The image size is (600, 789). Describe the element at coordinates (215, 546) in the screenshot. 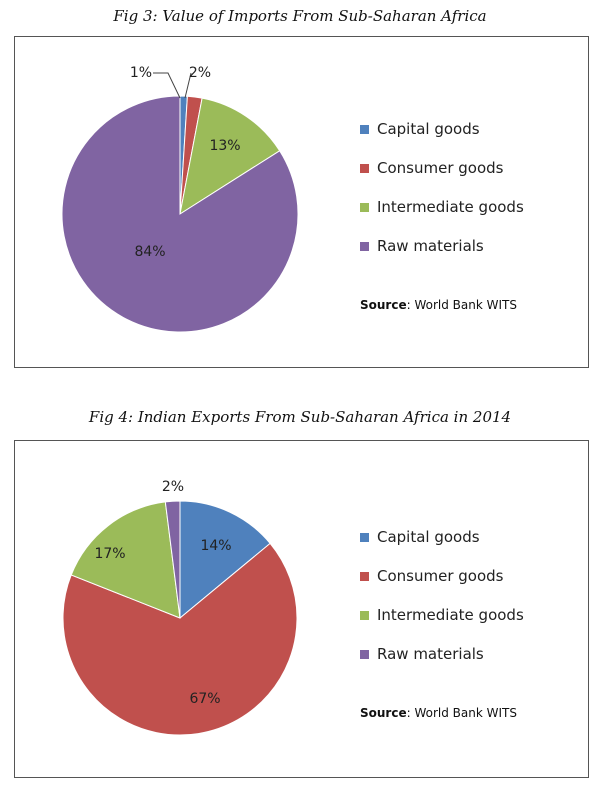

I see `data-label-capital-goods: 14%` at that location.